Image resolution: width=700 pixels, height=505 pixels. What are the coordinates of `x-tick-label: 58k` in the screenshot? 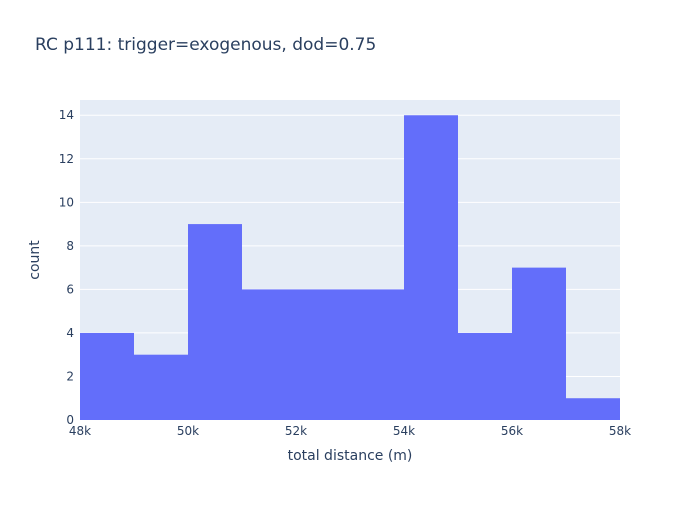 It's located at (620, 431).